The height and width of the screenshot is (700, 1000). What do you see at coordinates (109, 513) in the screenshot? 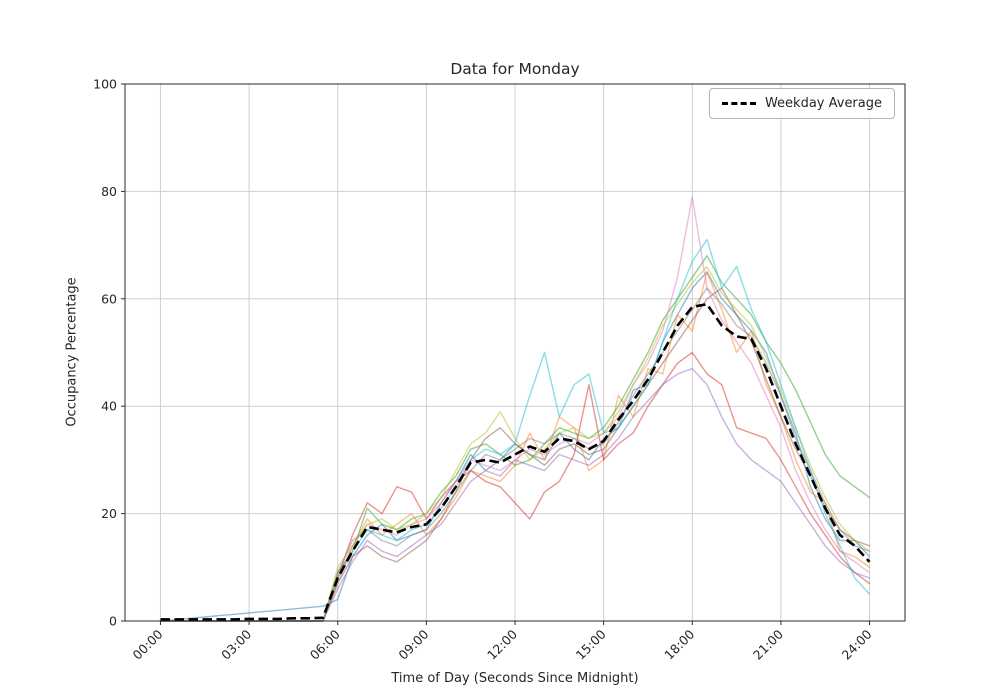
I see `y-tick-label: 20` at bounding box center [109, 513].